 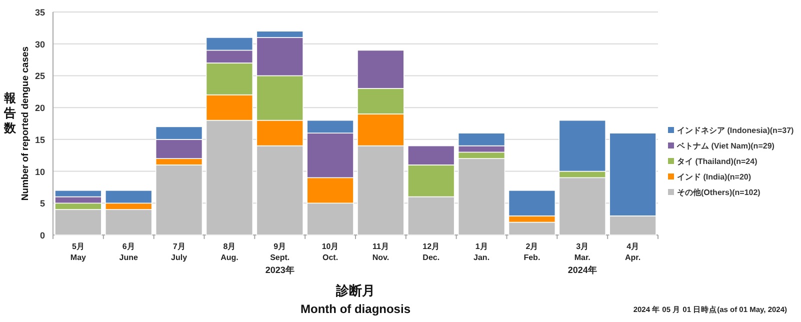 I want to click on x-tick-label: 9月 Sept., so click(x=280, y=252).